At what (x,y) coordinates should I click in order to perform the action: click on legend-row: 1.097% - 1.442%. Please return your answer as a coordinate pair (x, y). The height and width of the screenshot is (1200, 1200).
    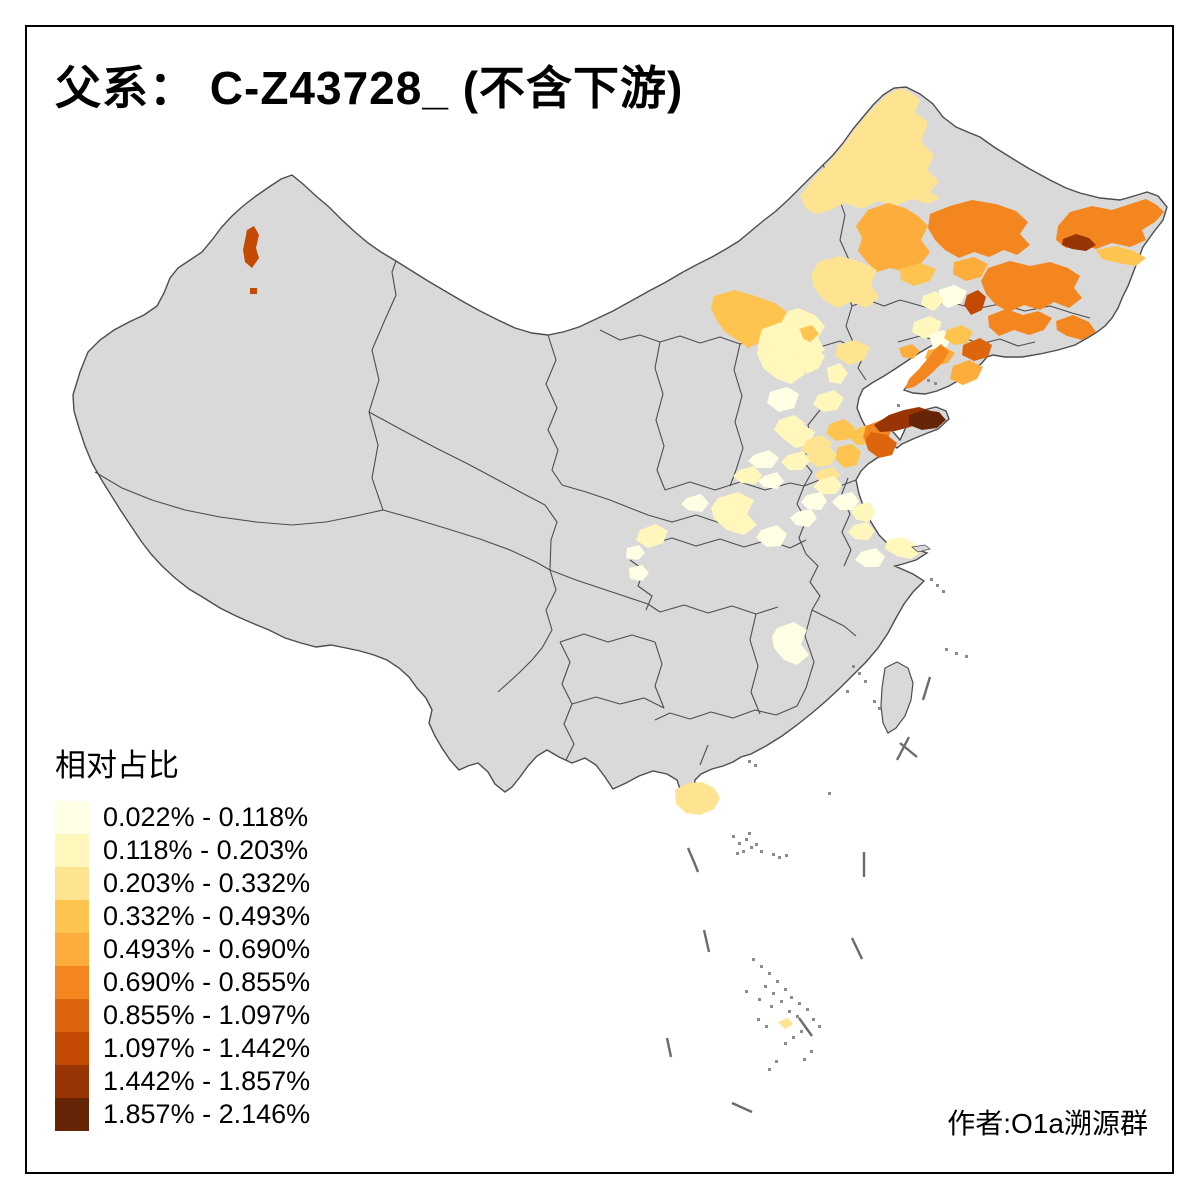
    Looking at the image, I should click on (182, 1048).